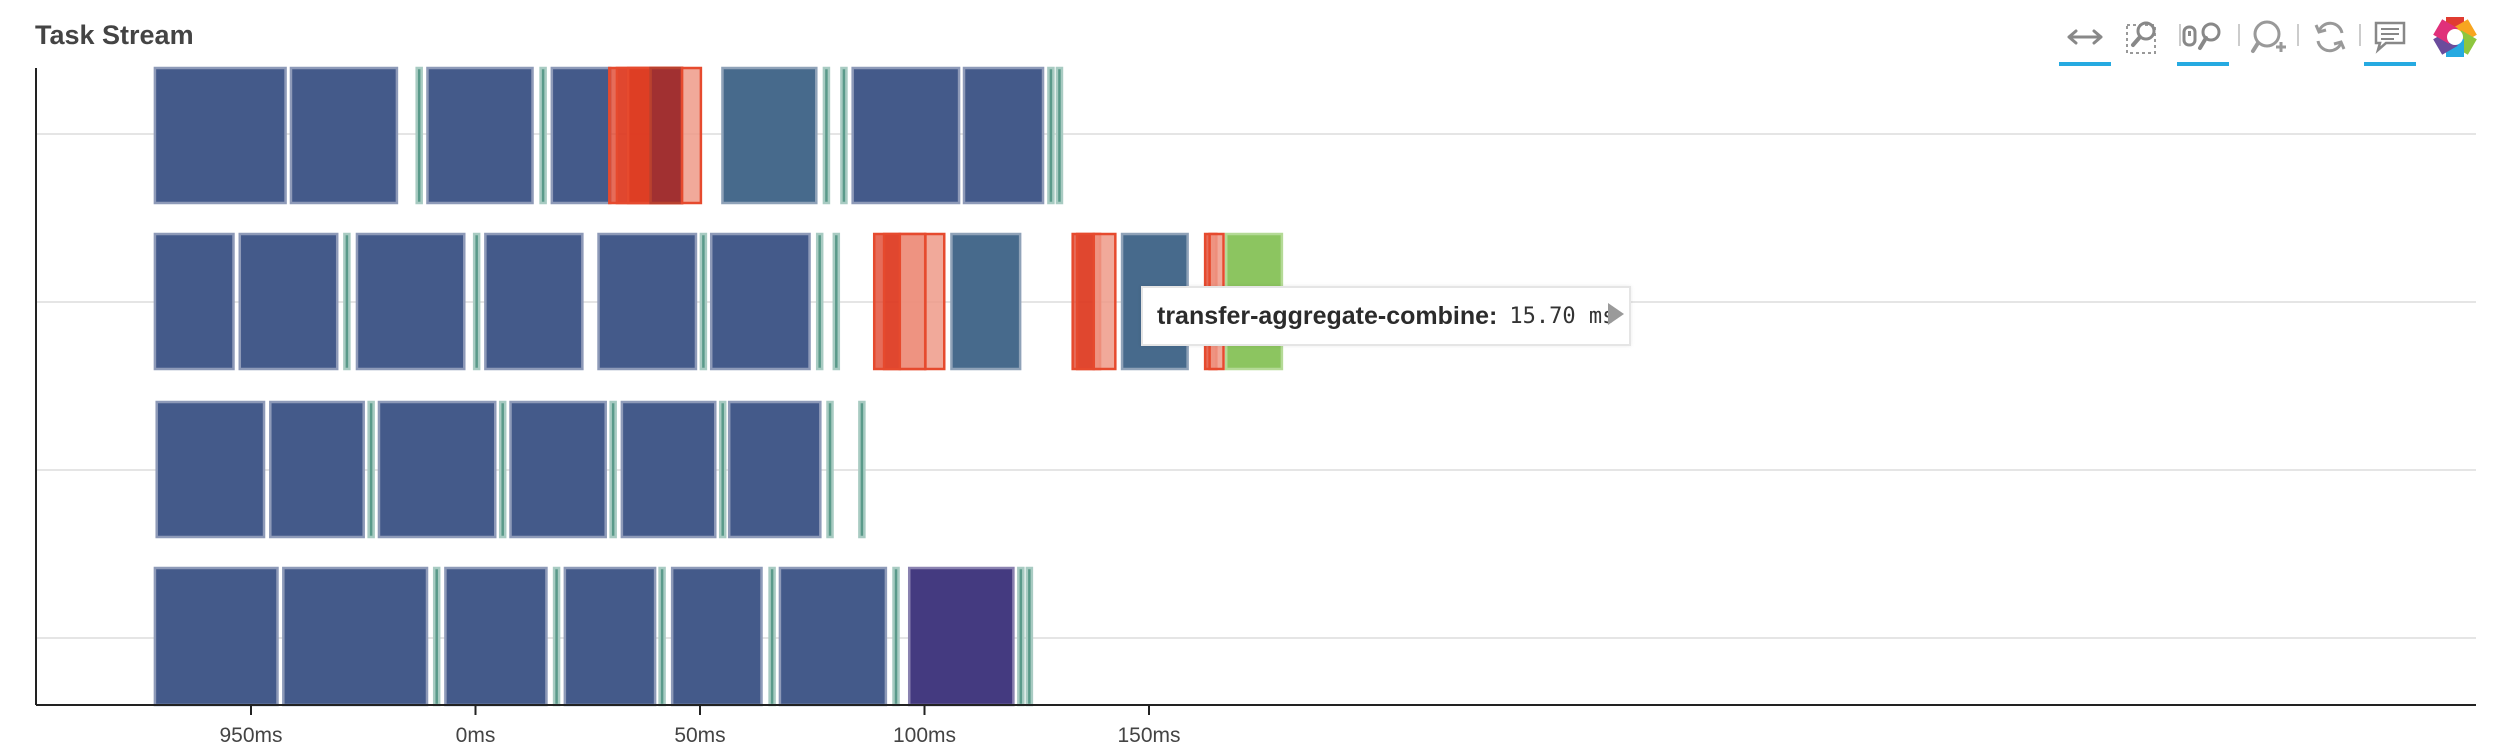 The width and height of the screenshot is (2502, 748). I want to click on task-bar-transfer-dark, so click(666, 135).